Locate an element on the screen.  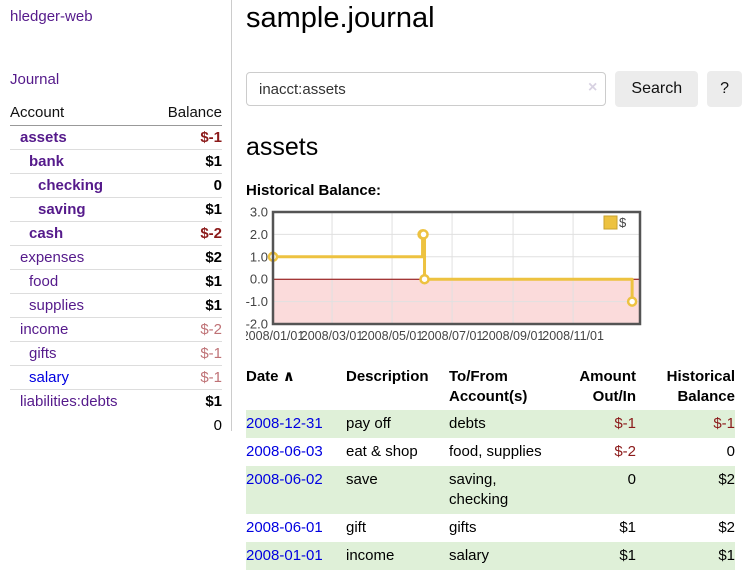
search-input is located at coordinates (426, 89).